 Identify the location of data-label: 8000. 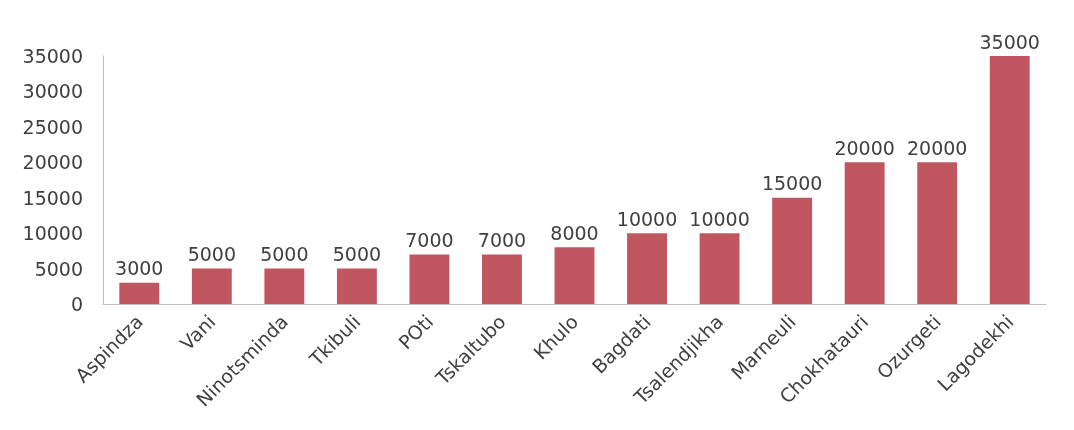
(574, 232).